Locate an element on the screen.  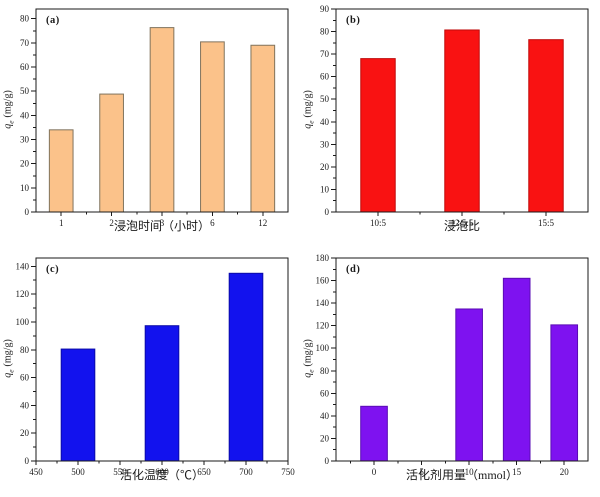
x-tick-label: 500 is located at coordinates (78, 472).